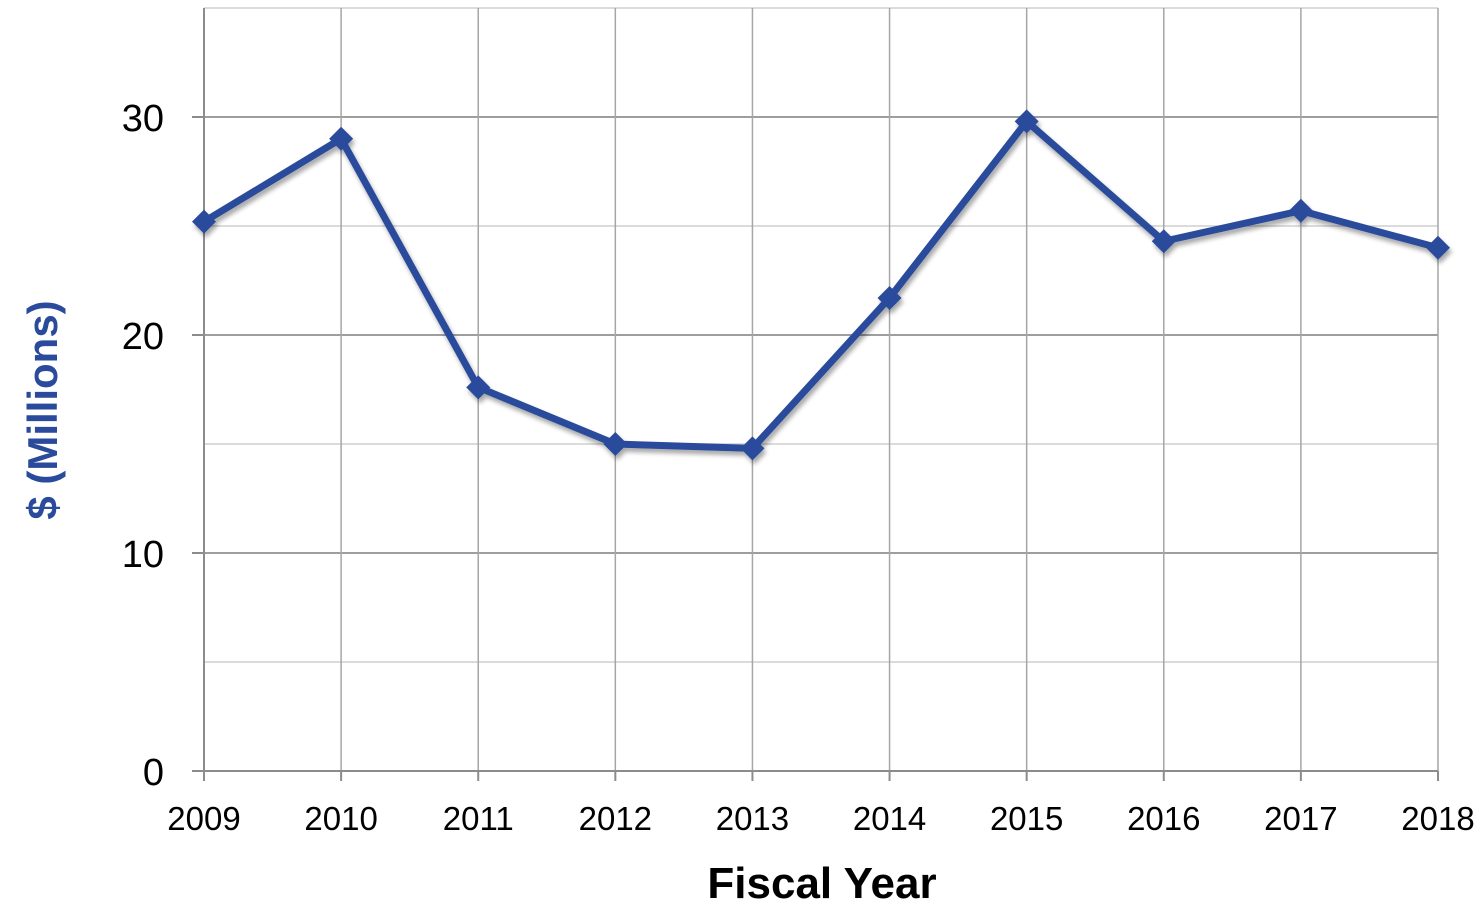 This screenshot has height=914, width=1481. What do you see at coordinates (143, 337) in the screenshot?
I see `y-tick-label: 20` at bounding box center [143, 337].